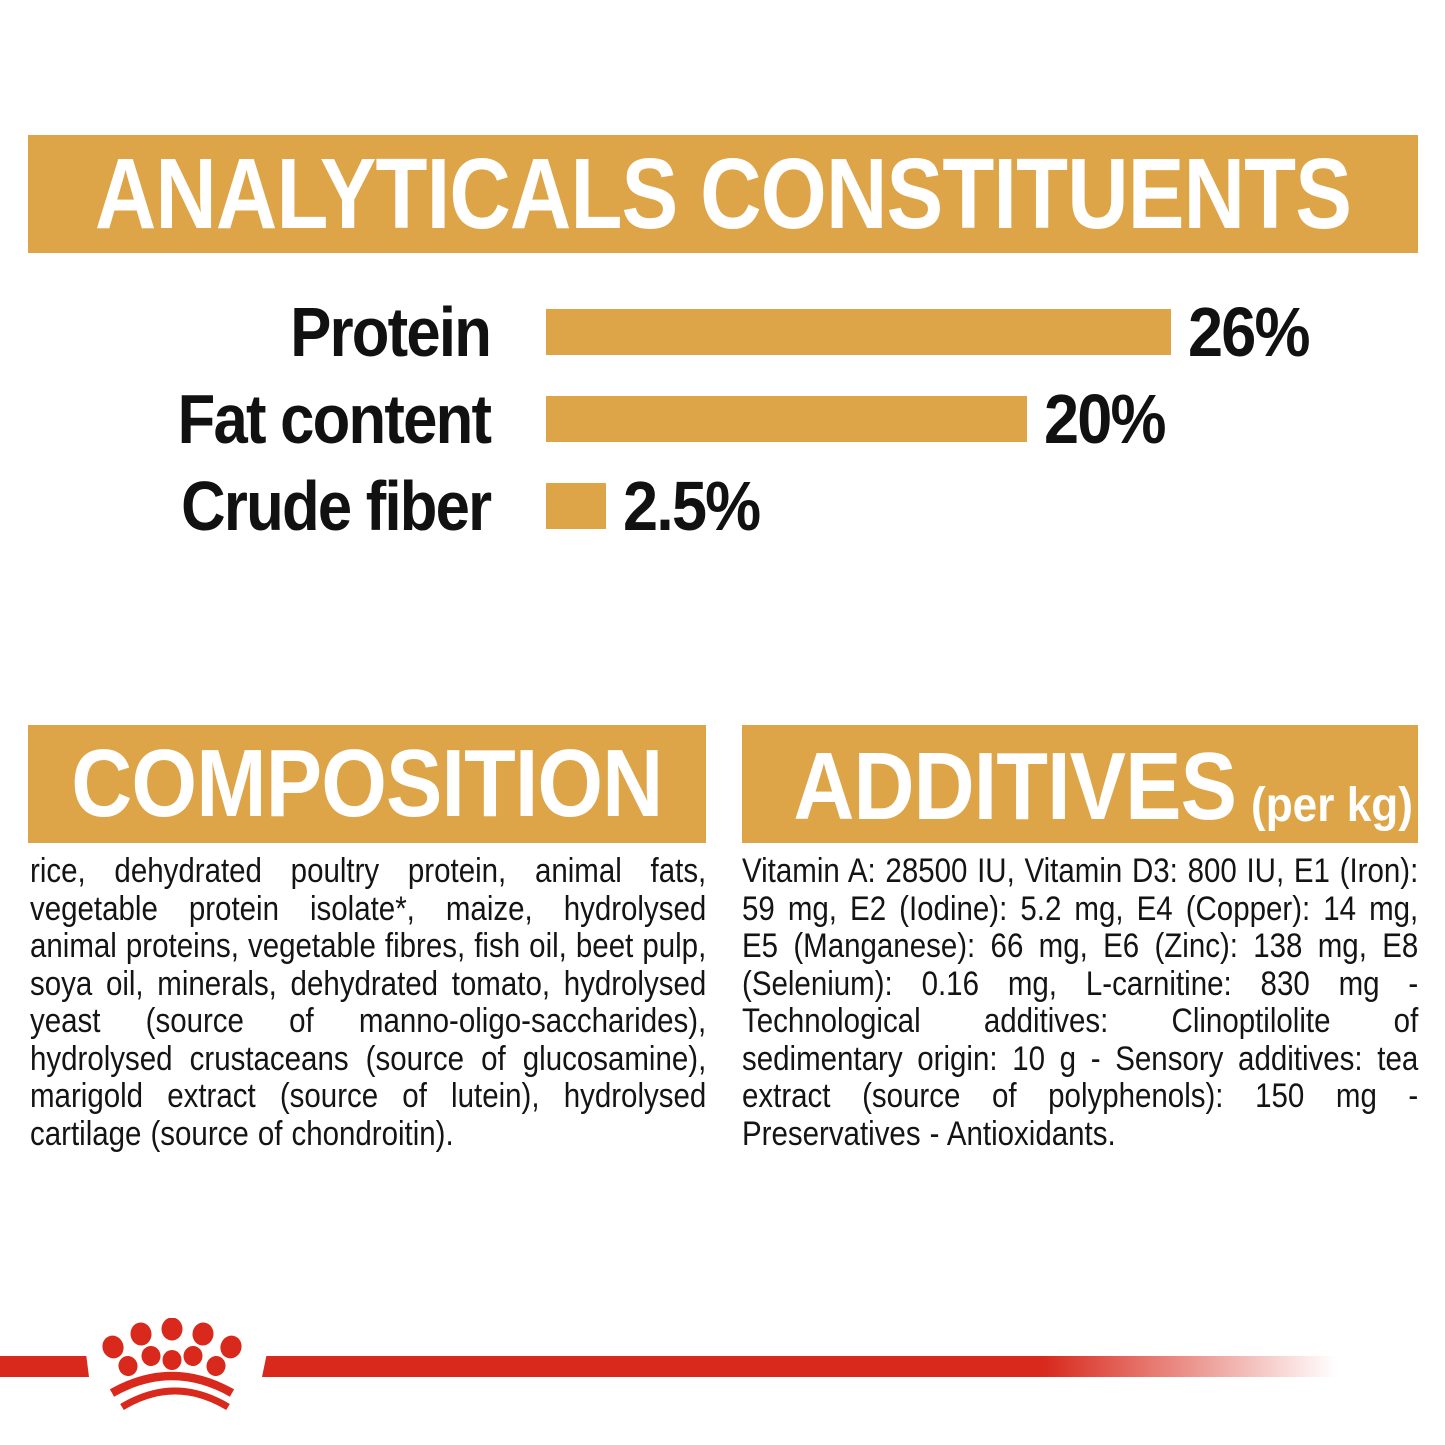  What do you see at coordinates (44, 1366) in the screenshot?
I see `footer-stripe-left` at bounding box center [44, 1366].